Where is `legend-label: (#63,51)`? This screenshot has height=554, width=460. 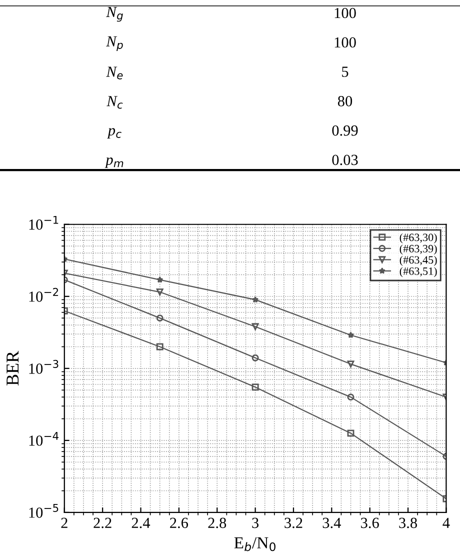
legend-label: (#63,51) is located at coordinates (418, 272).